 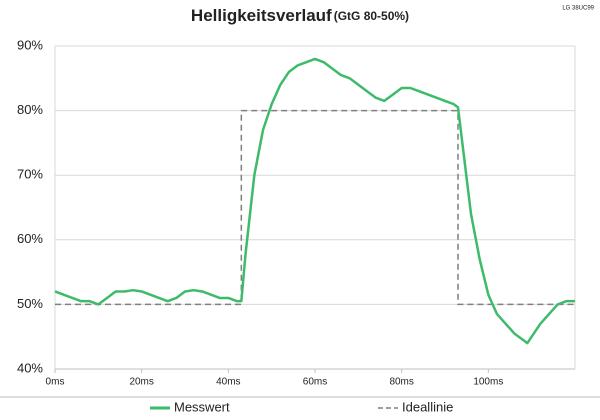 What do you see at coordinates (315, 382) in the screenshot?
I see `x-tick-label: 60ms` at bounding box center [315, 382].